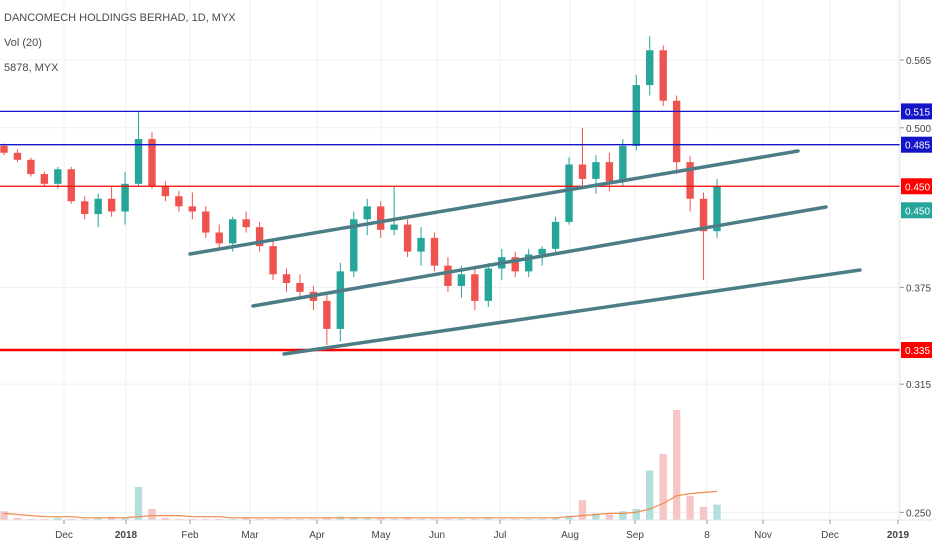 This screenshot has height=555, width=932. What do you see at coordinates (918, 129) in the screenshot?
I see `price-tick-label: 0.500` at bounding box center [918, 129].